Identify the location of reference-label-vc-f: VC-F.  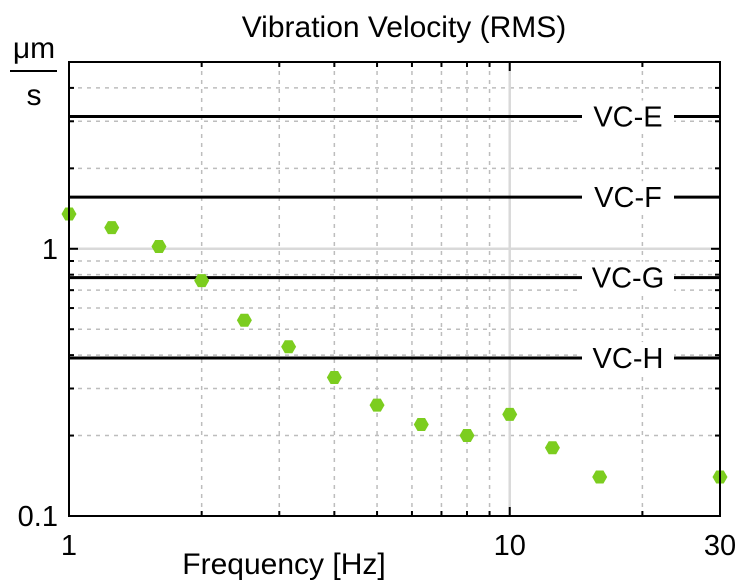
(628, 198).